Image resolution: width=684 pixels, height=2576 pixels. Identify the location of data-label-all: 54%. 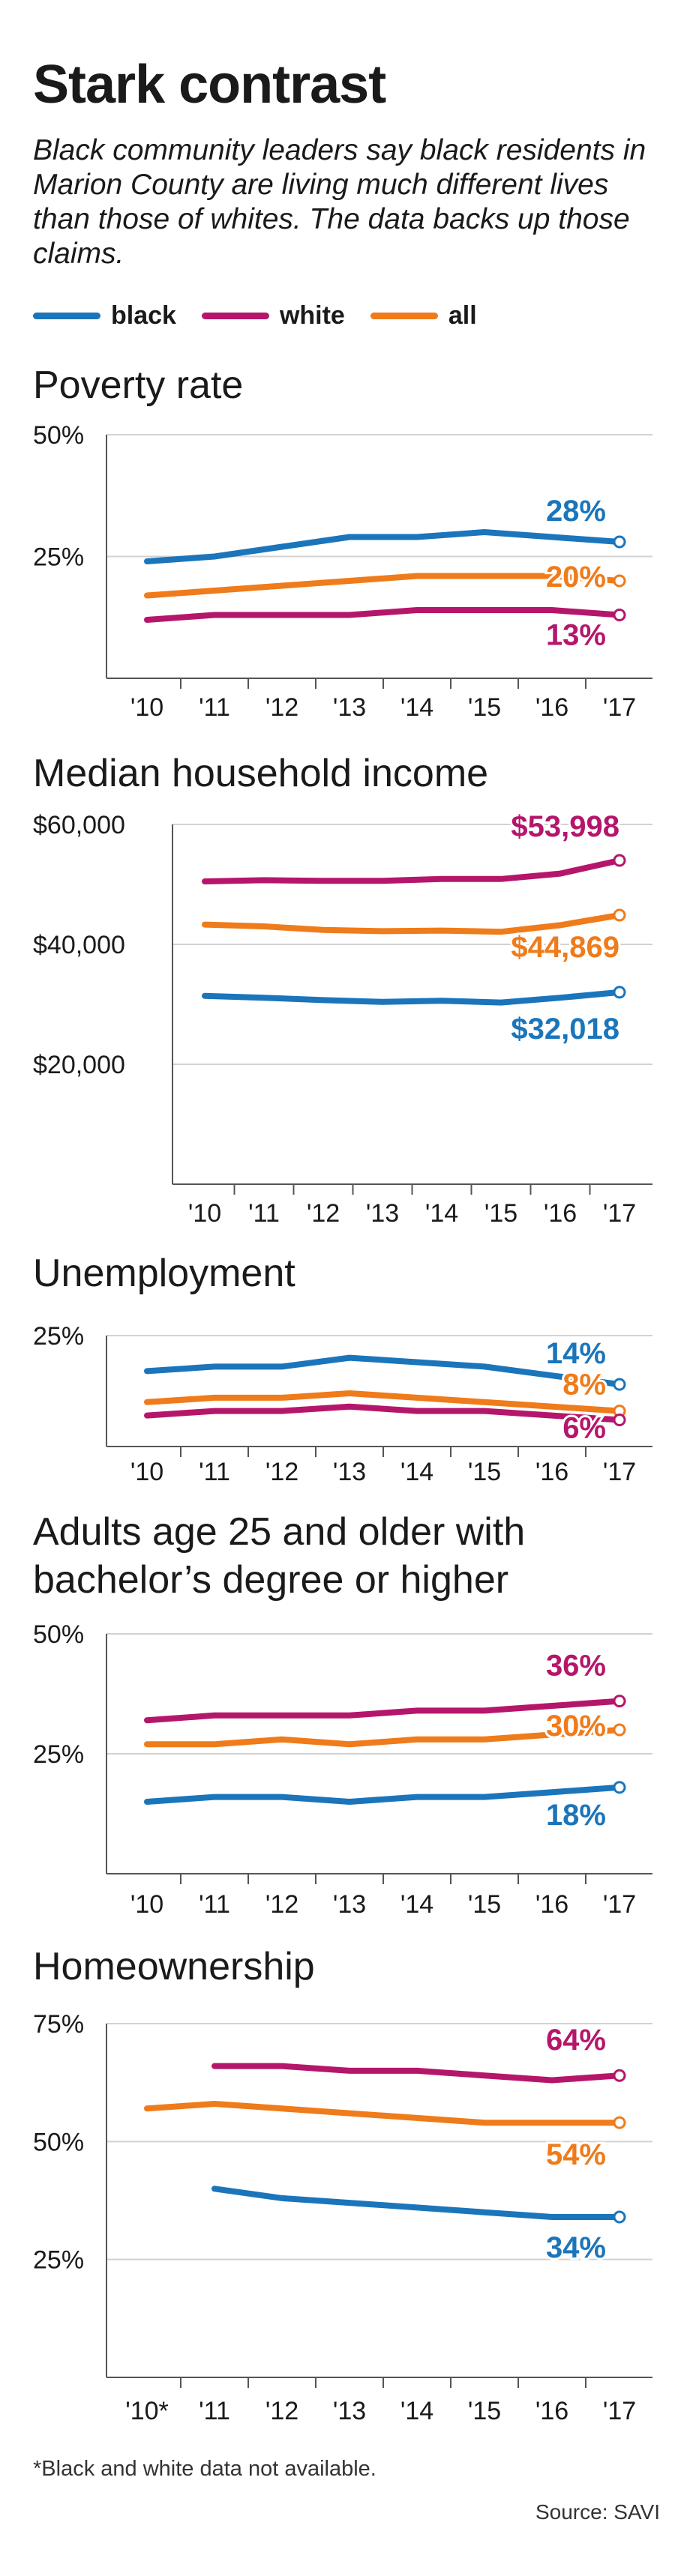
(576, 2155).